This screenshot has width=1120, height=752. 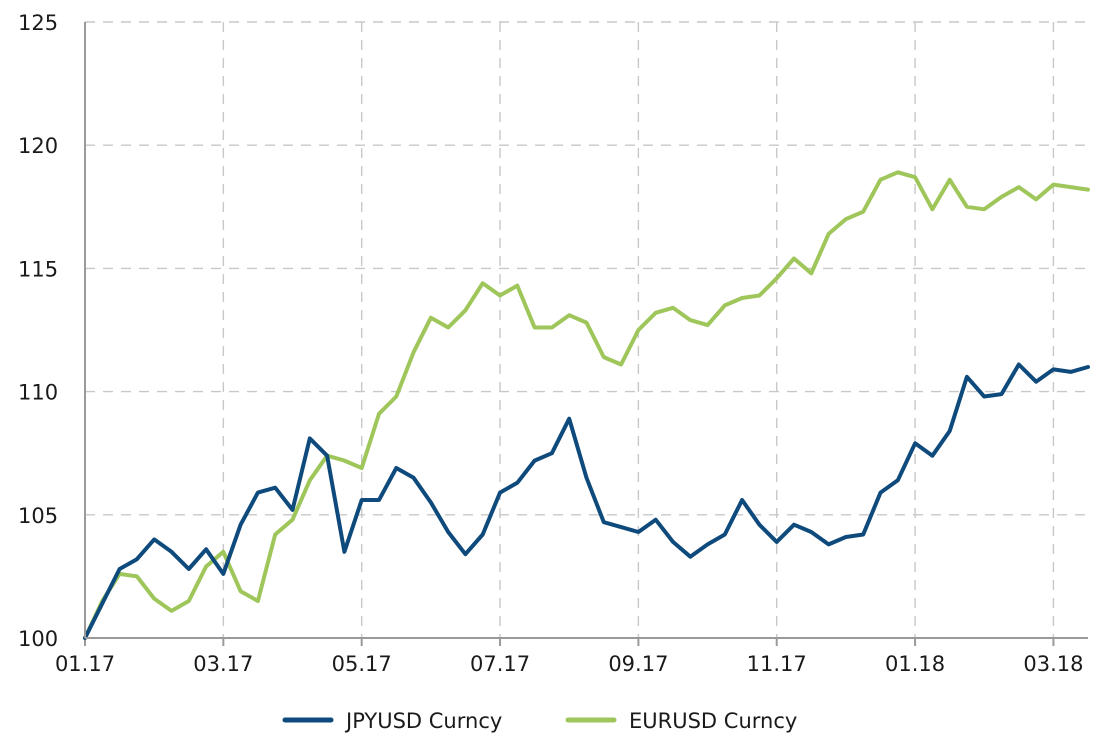 What do you see at coordinates (569, 664) in the screenshot?
I see `x-axis-tick-labels: 01.17 03.17 05.17 07.17 09.17 11.17 01.18 03.18` at bounding box center [569, 664].